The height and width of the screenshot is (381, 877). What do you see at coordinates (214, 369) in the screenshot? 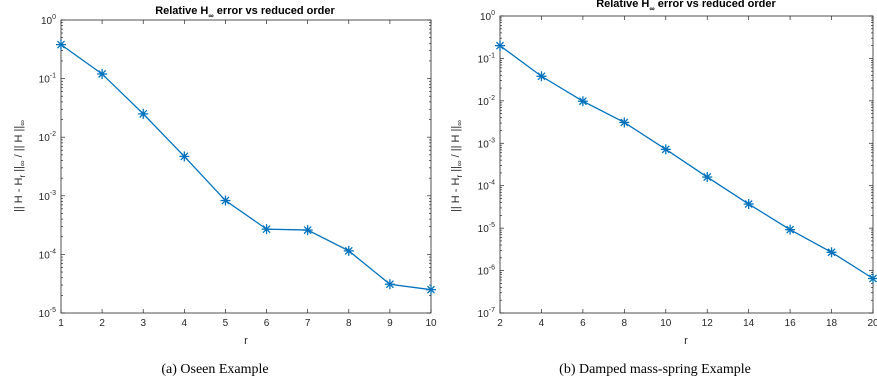
I see `figure-caption: (a) Oseen Example` at bounding box center [214, 369].